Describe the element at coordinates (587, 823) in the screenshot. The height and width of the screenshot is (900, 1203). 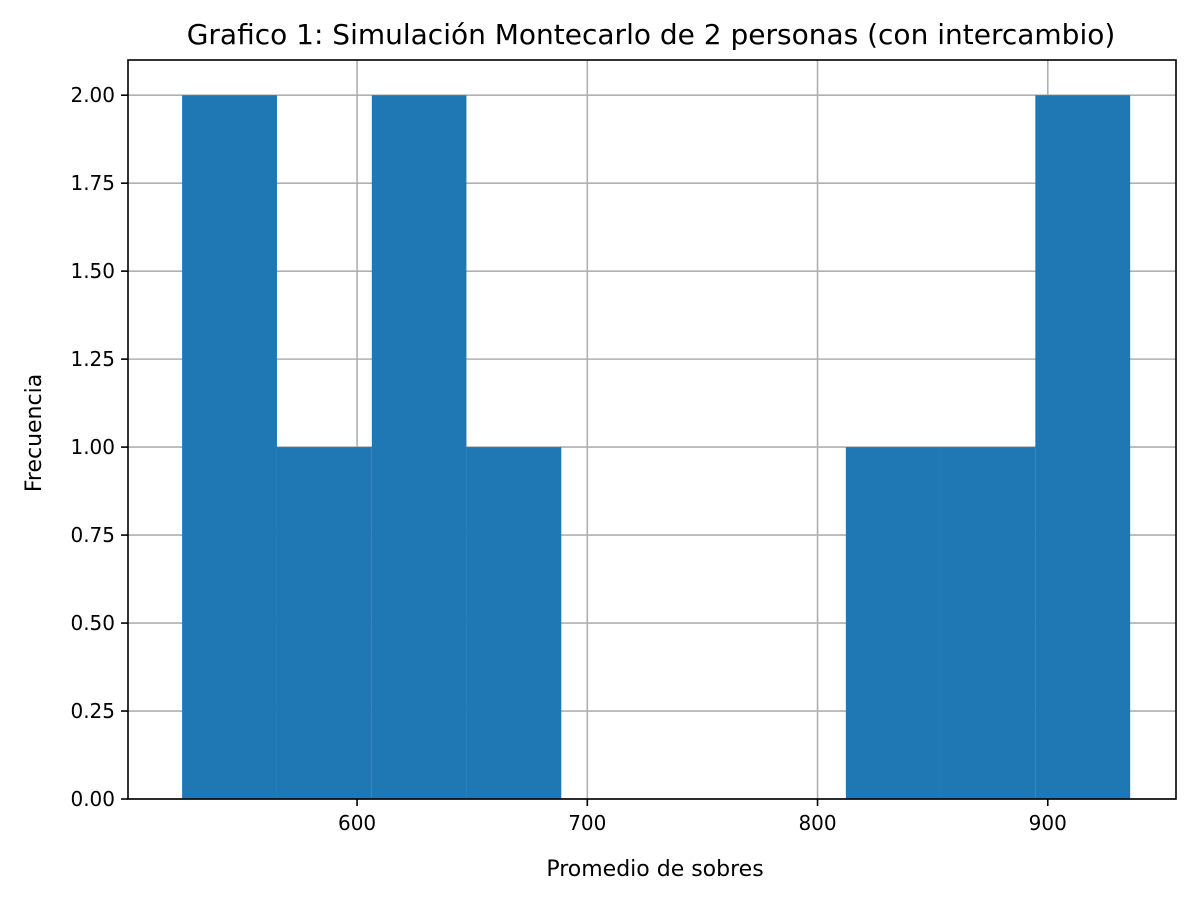
I see `x-tick-label: 700` at that location.